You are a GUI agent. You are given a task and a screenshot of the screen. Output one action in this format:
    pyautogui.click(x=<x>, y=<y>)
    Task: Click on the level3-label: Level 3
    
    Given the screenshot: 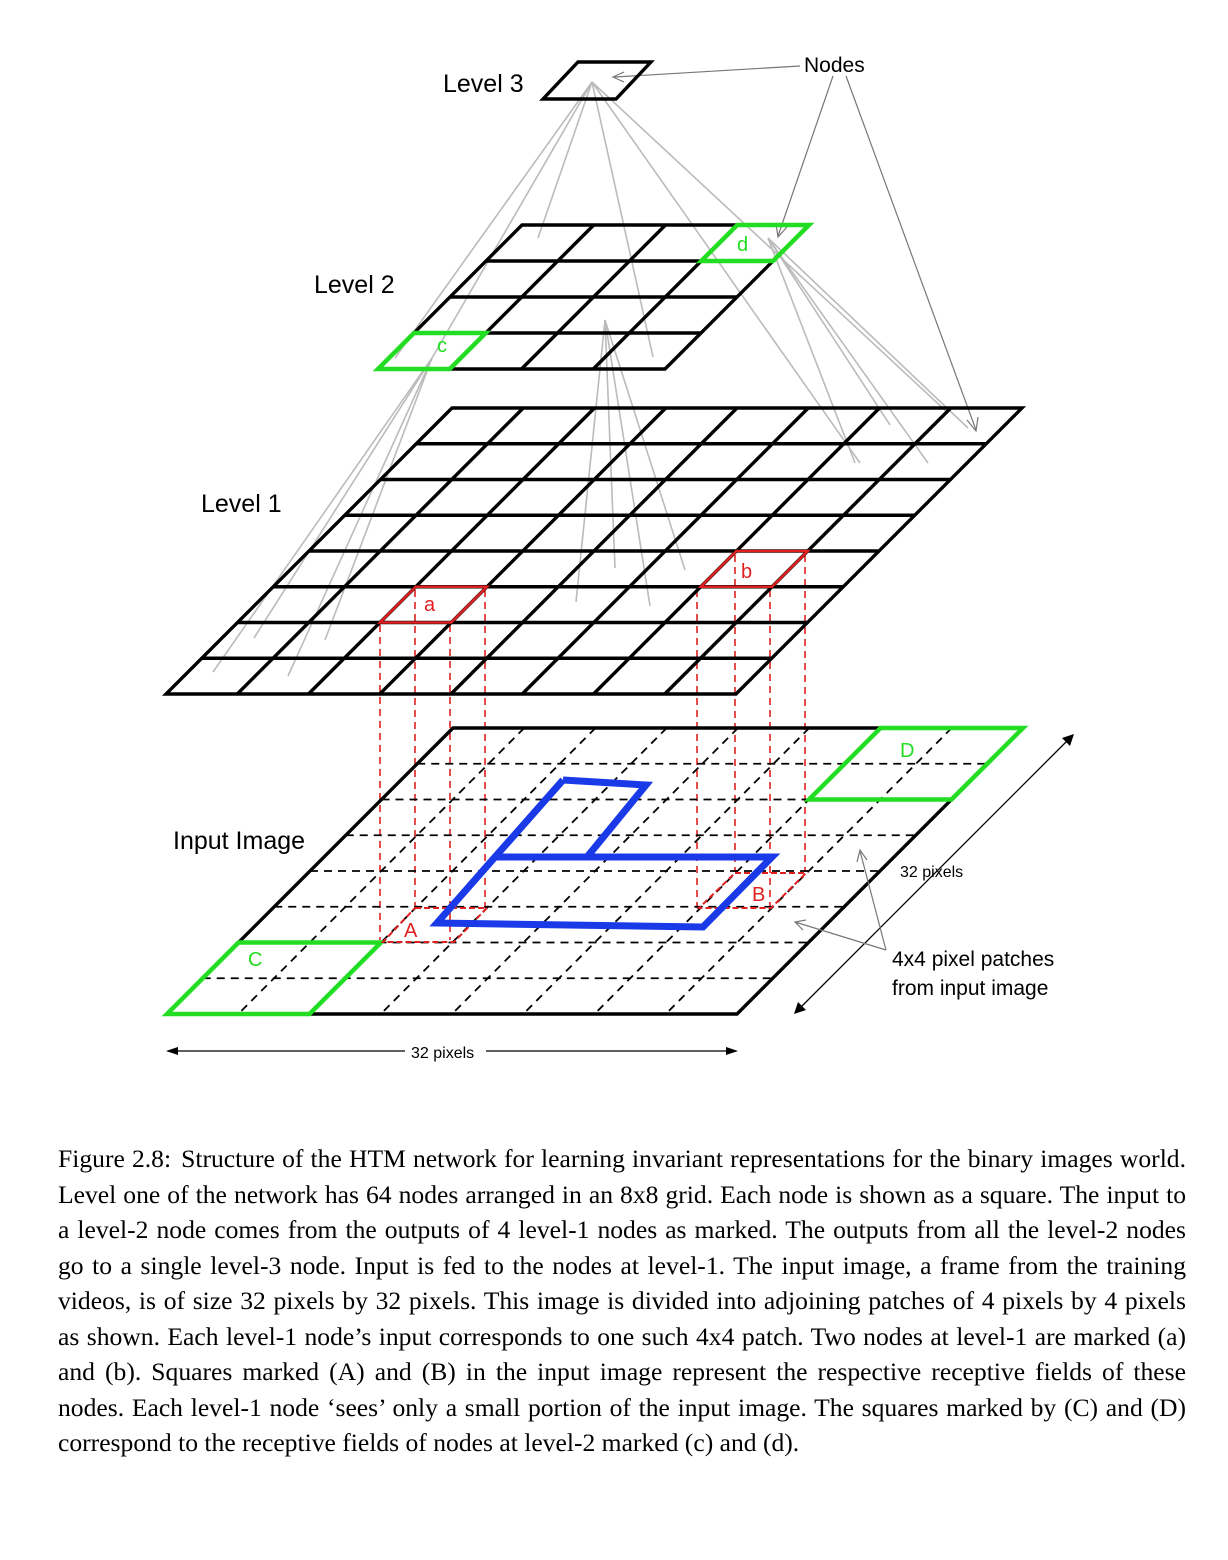 What is the action you would take?
    pyautogui.click(x=483, y=84)
    